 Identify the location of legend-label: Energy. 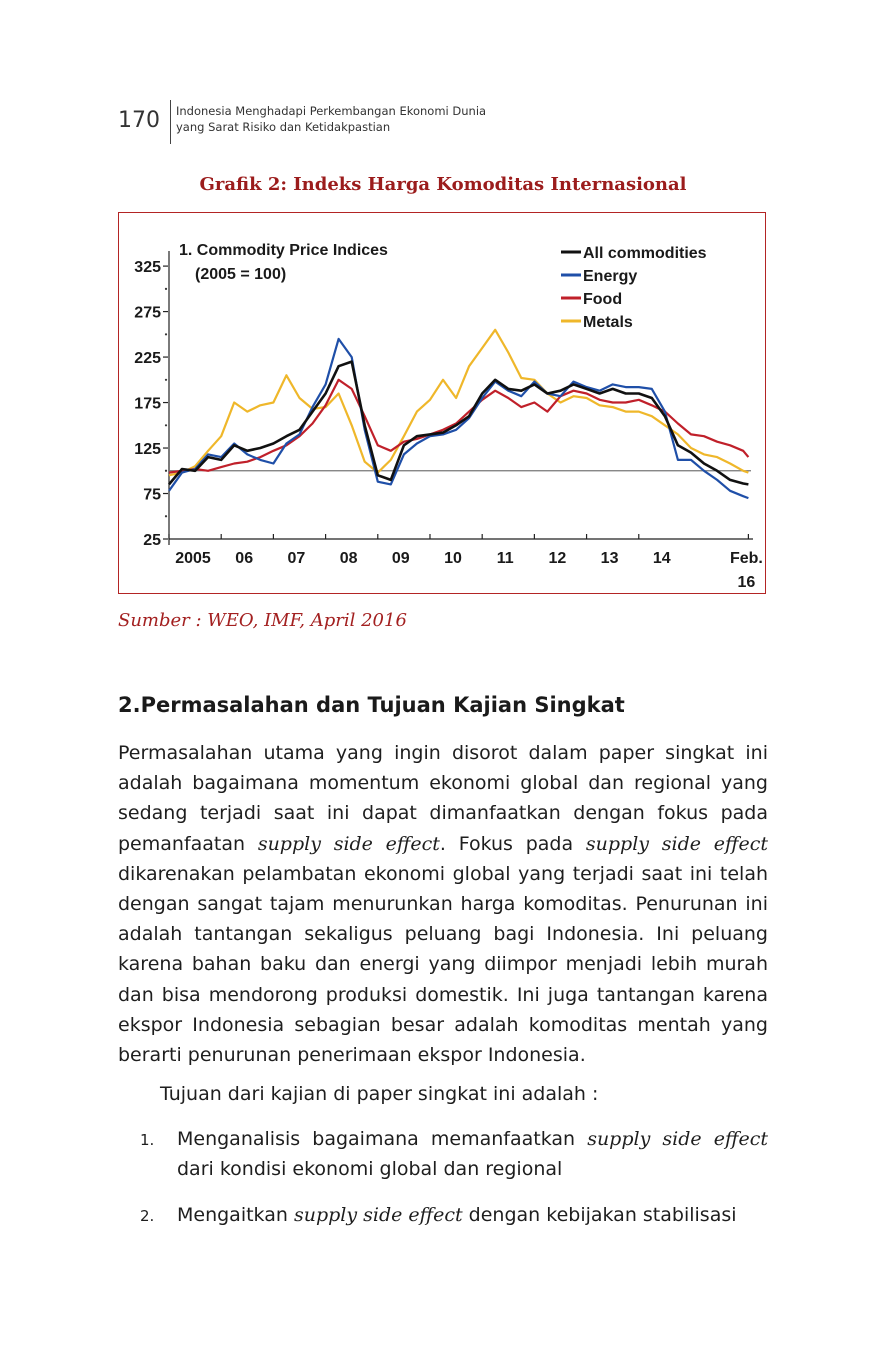
(610, 276).